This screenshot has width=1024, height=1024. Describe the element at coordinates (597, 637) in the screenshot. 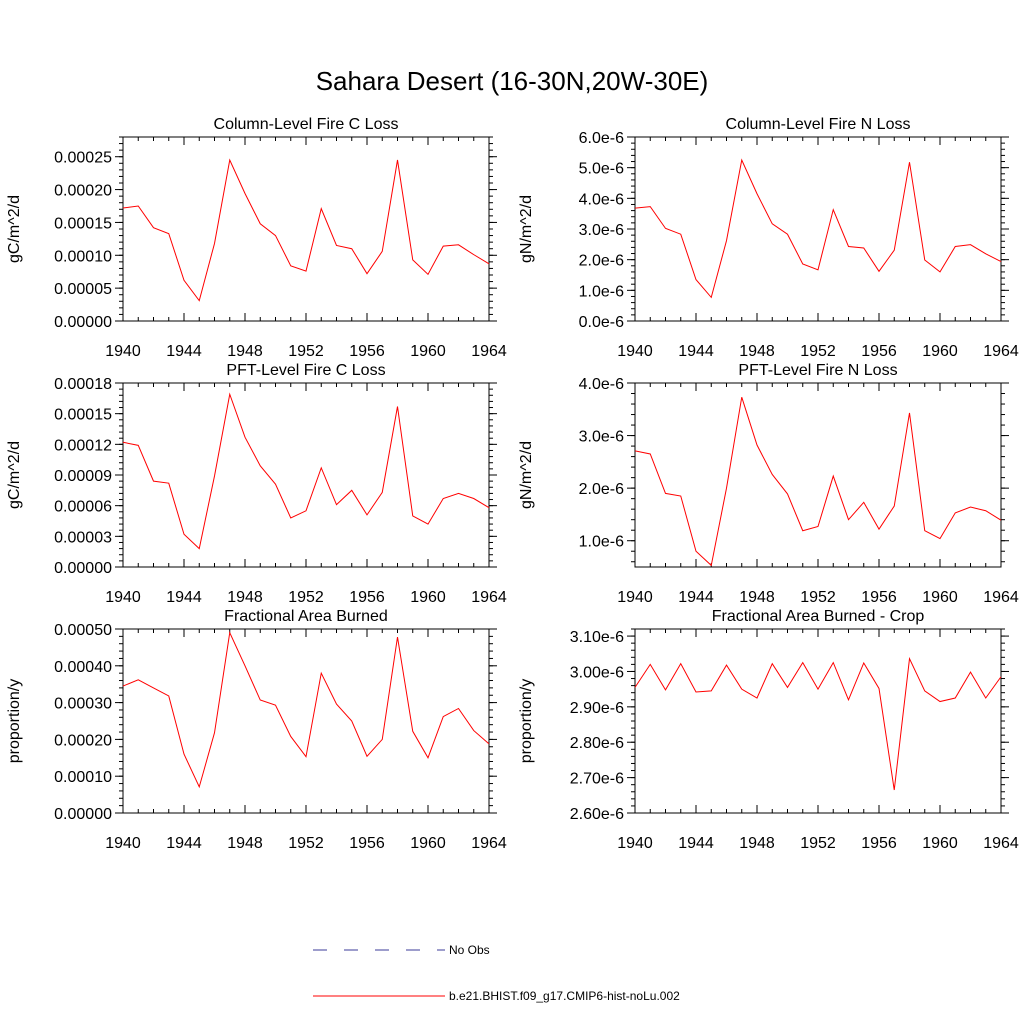

I see `y-tick-label: 3.10e-6` at that location.